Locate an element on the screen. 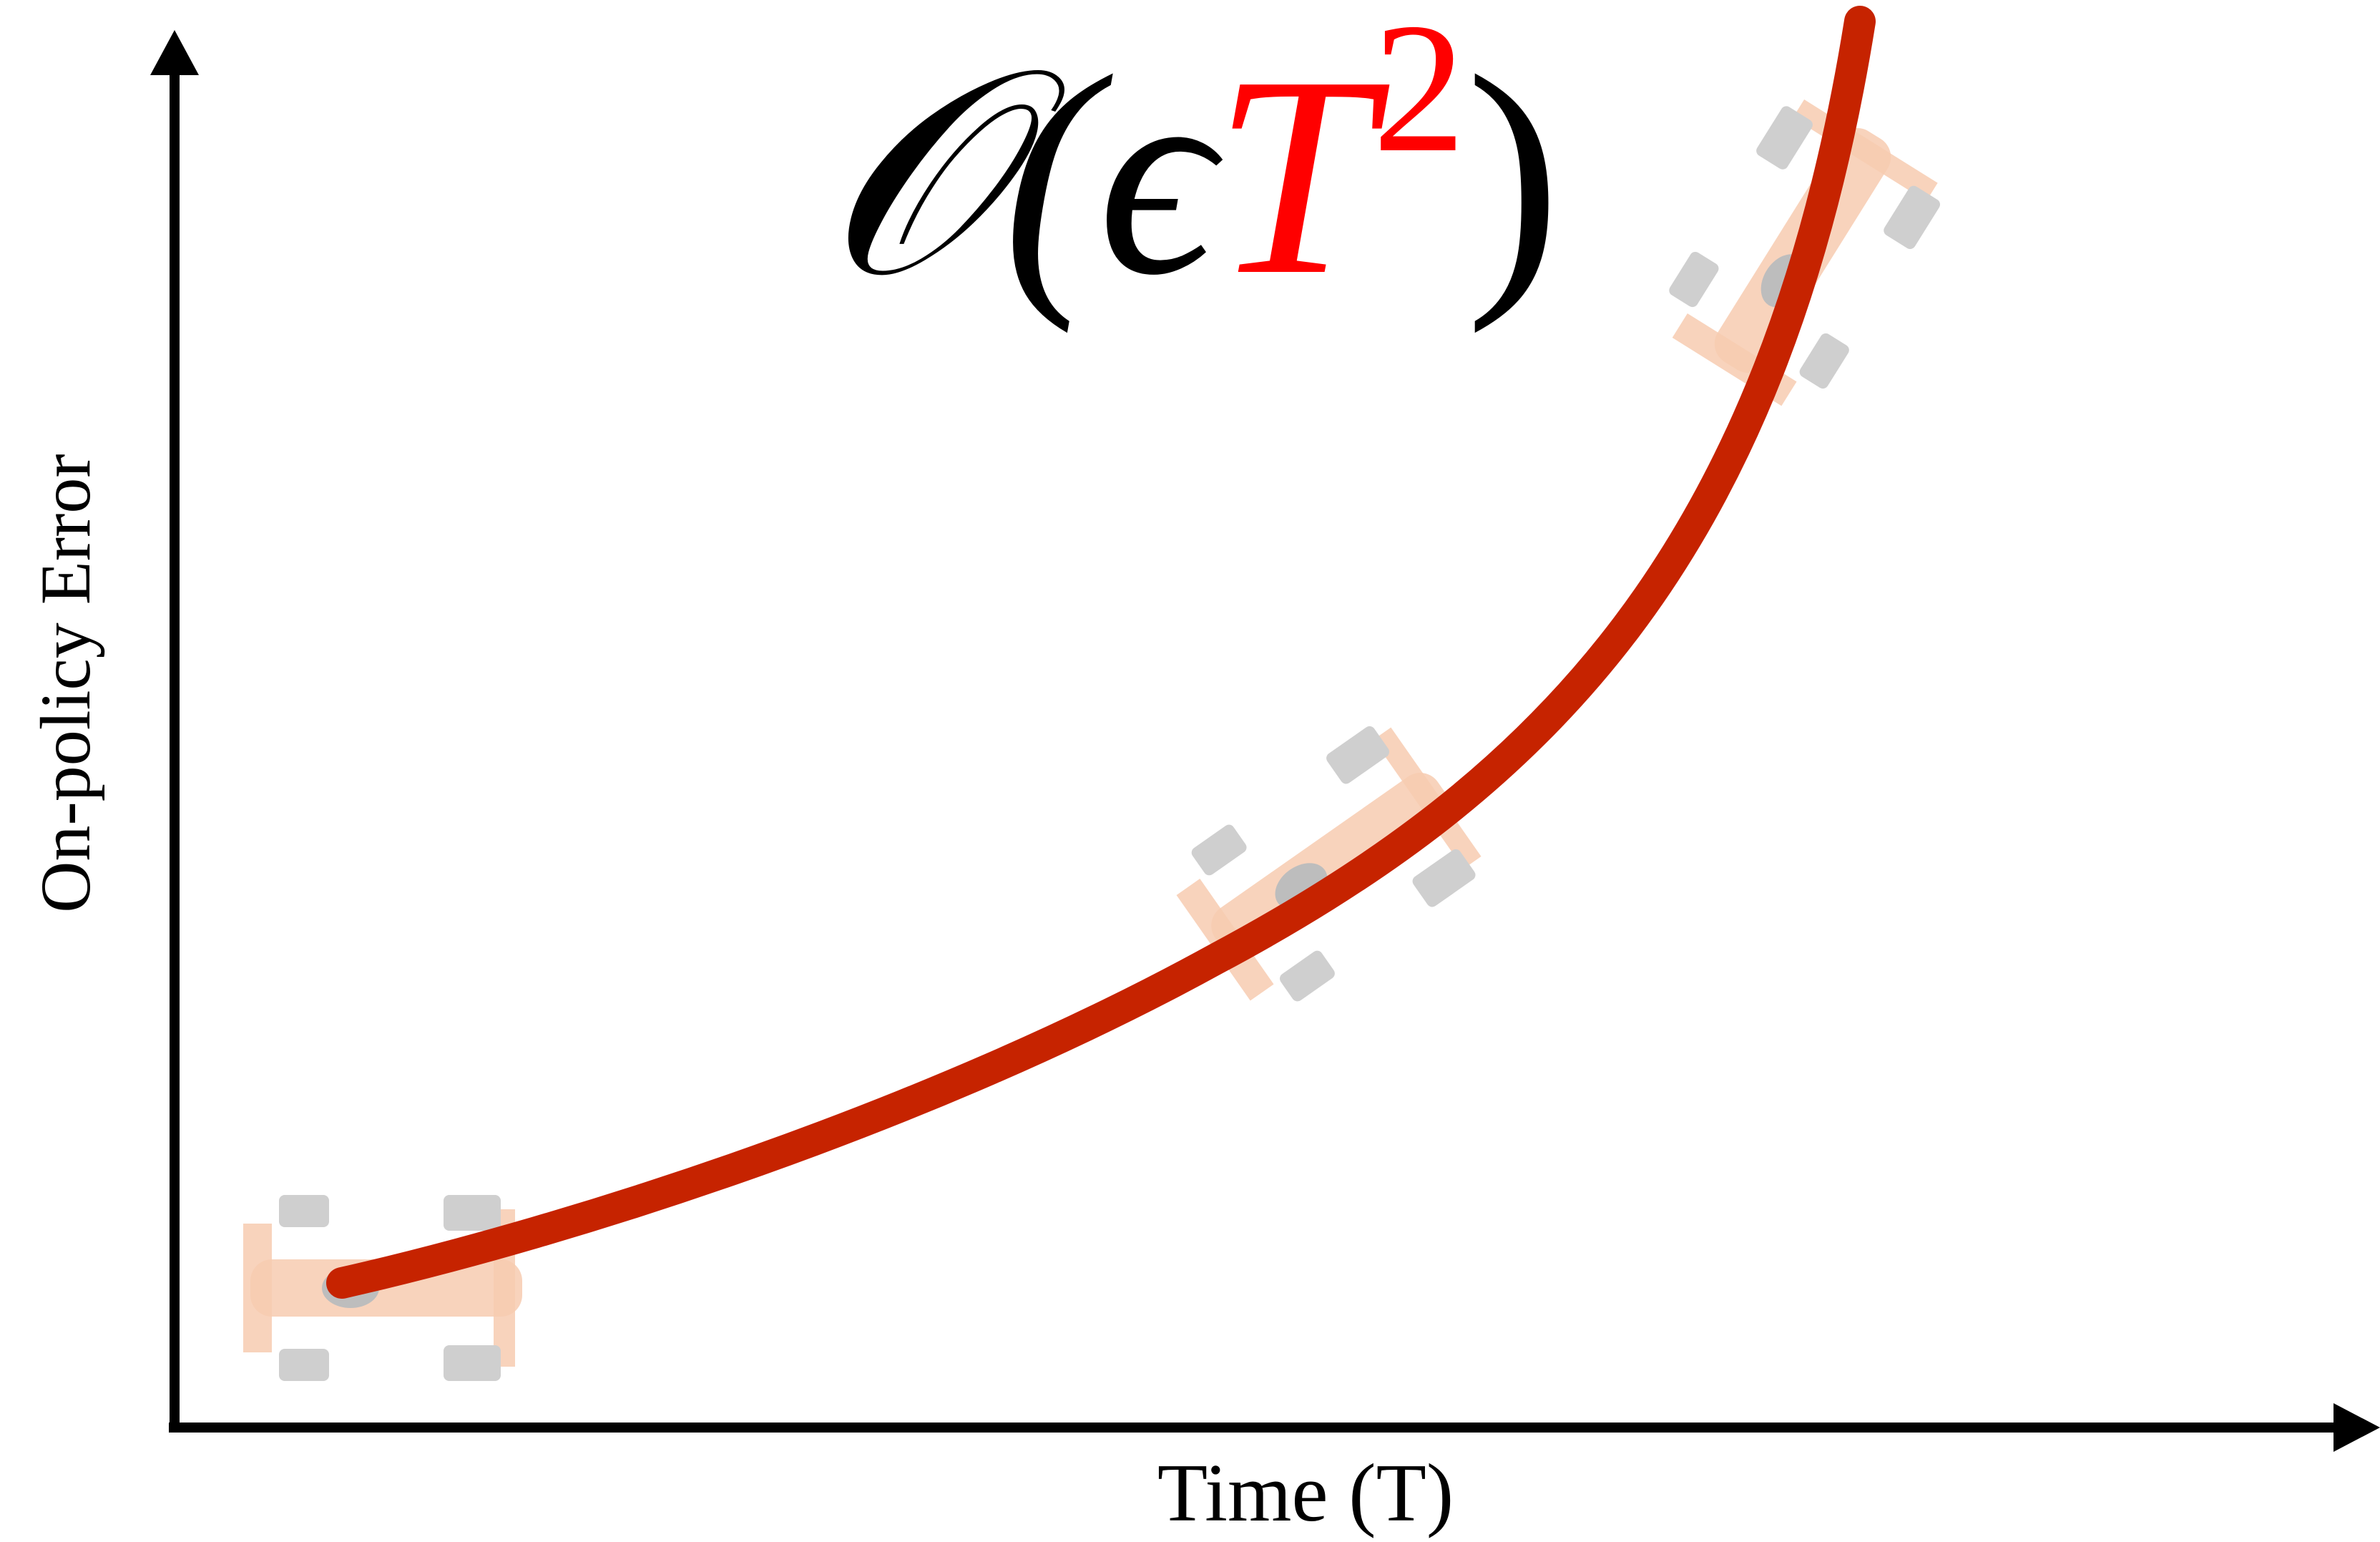  title: 𝒪(ϵT2) is located at coordinates (1192, 167).